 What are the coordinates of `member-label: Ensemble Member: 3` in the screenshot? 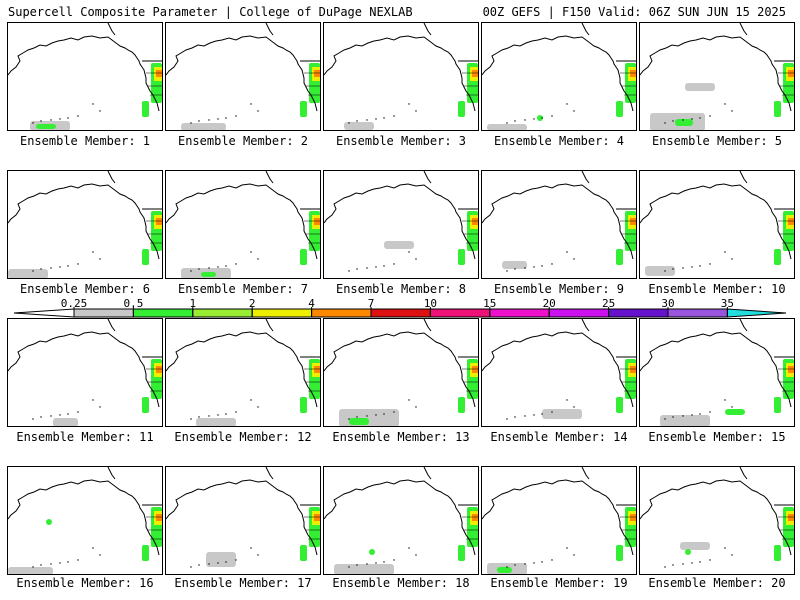 It's located at (401, 141).